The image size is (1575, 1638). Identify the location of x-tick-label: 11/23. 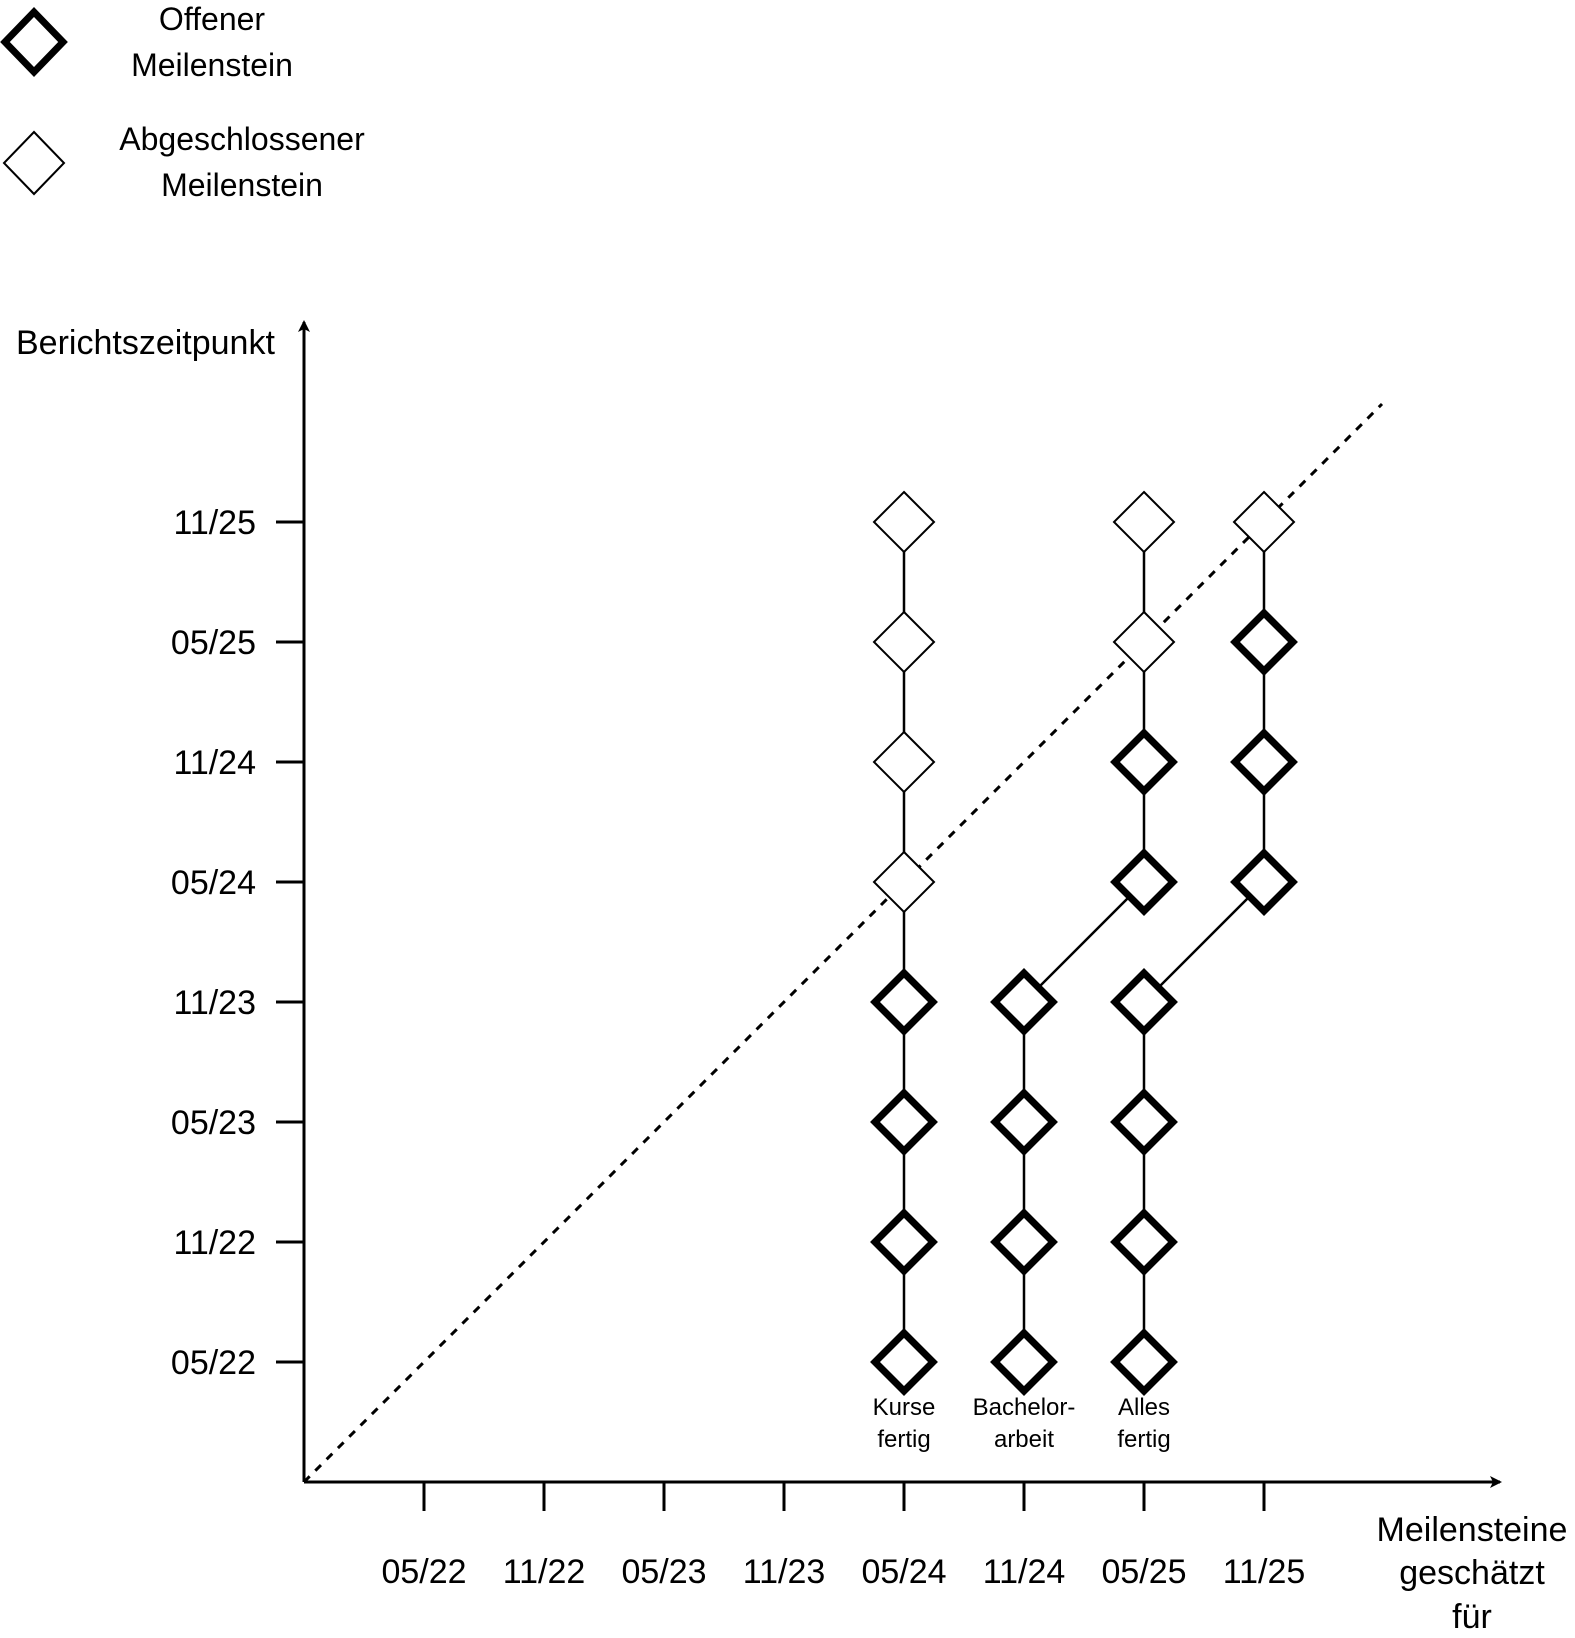
(784, 1572).